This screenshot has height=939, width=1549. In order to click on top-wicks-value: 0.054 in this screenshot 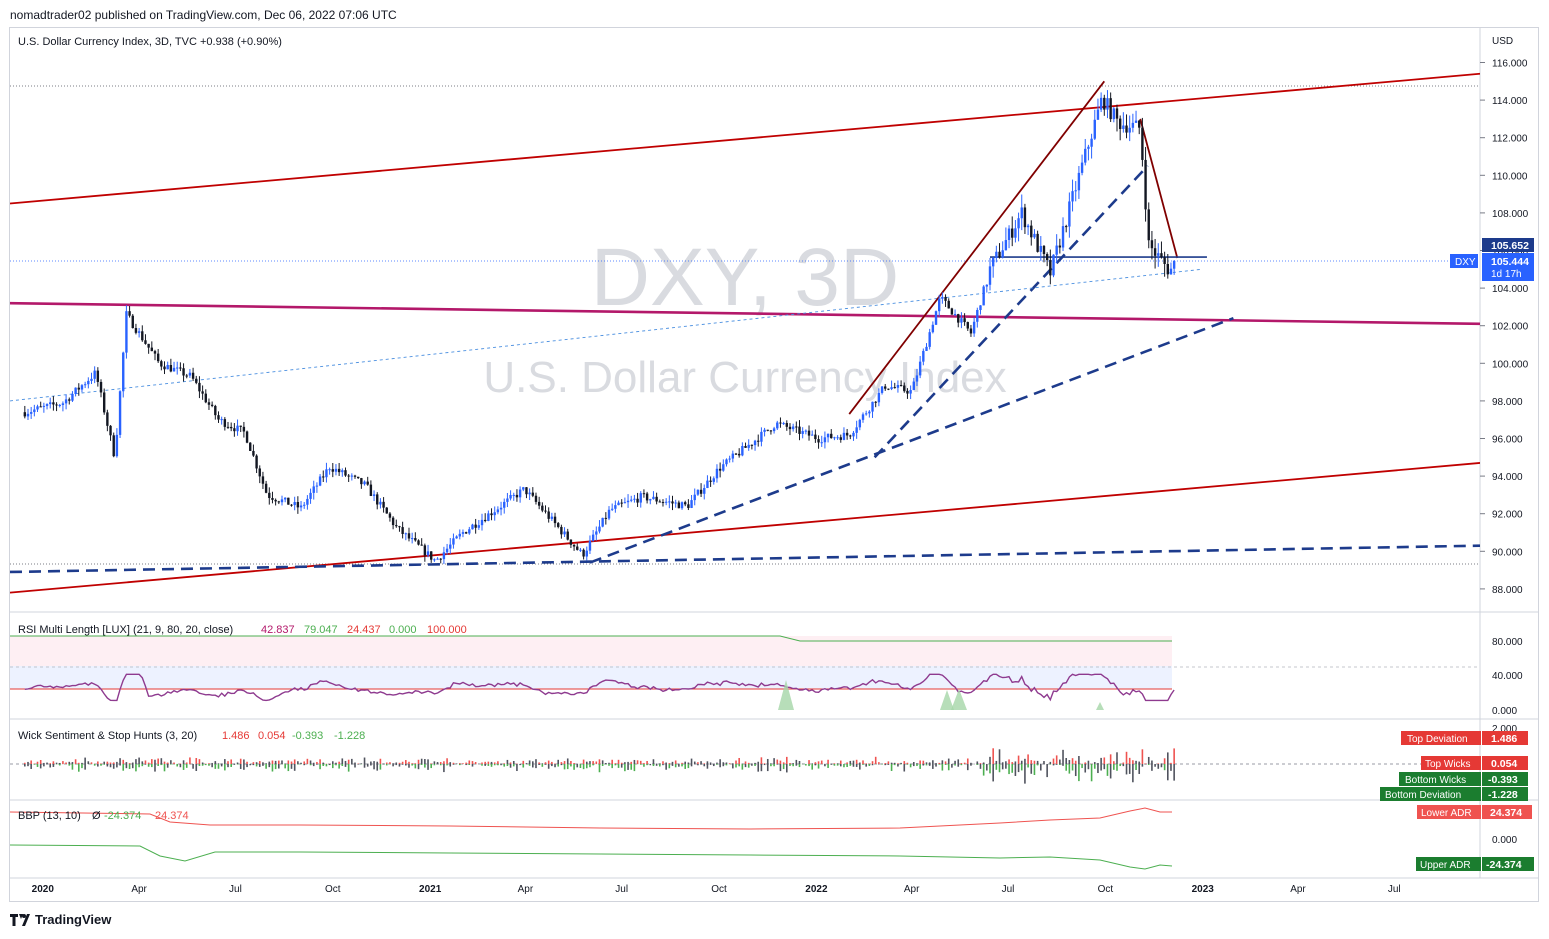, I will do `click(1504, 764)`.